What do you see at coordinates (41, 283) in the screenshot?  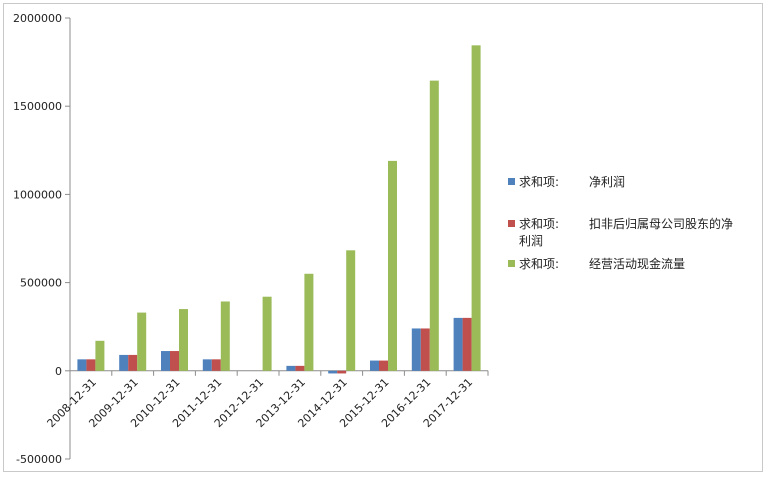 I see `y-tick-label: 500000` at bounding box center [41, 283].